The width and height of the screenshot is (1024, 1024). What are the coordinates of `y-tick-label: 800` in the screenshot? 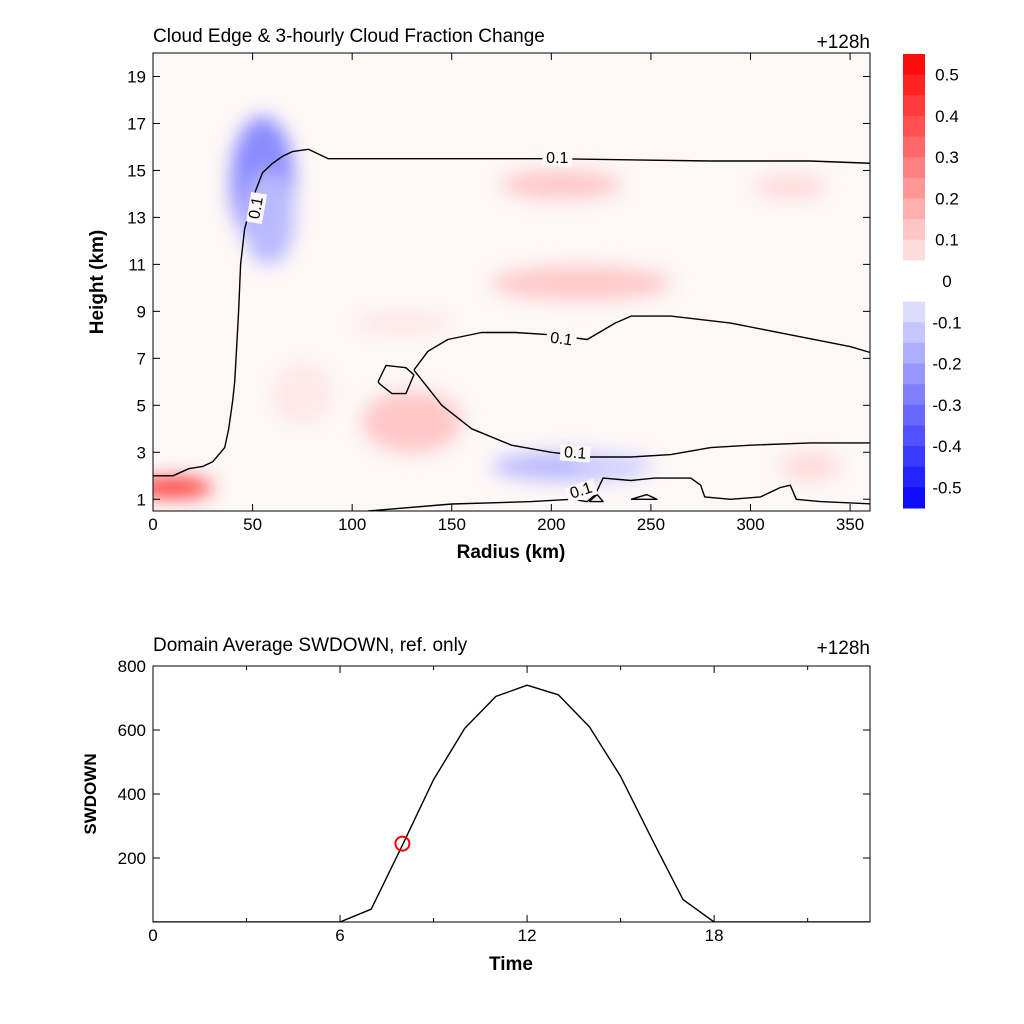 It's located at (132, 666).